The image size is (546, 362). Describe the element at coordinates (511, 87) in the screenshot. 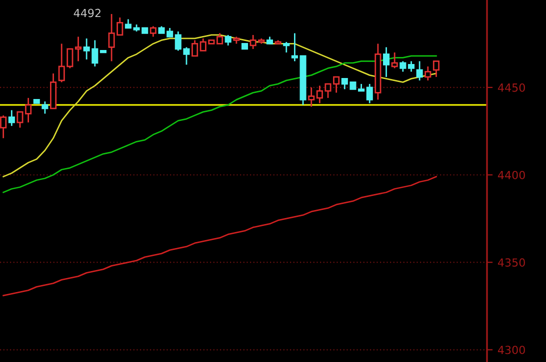

I see `y-tick-label: 4450` at that location.